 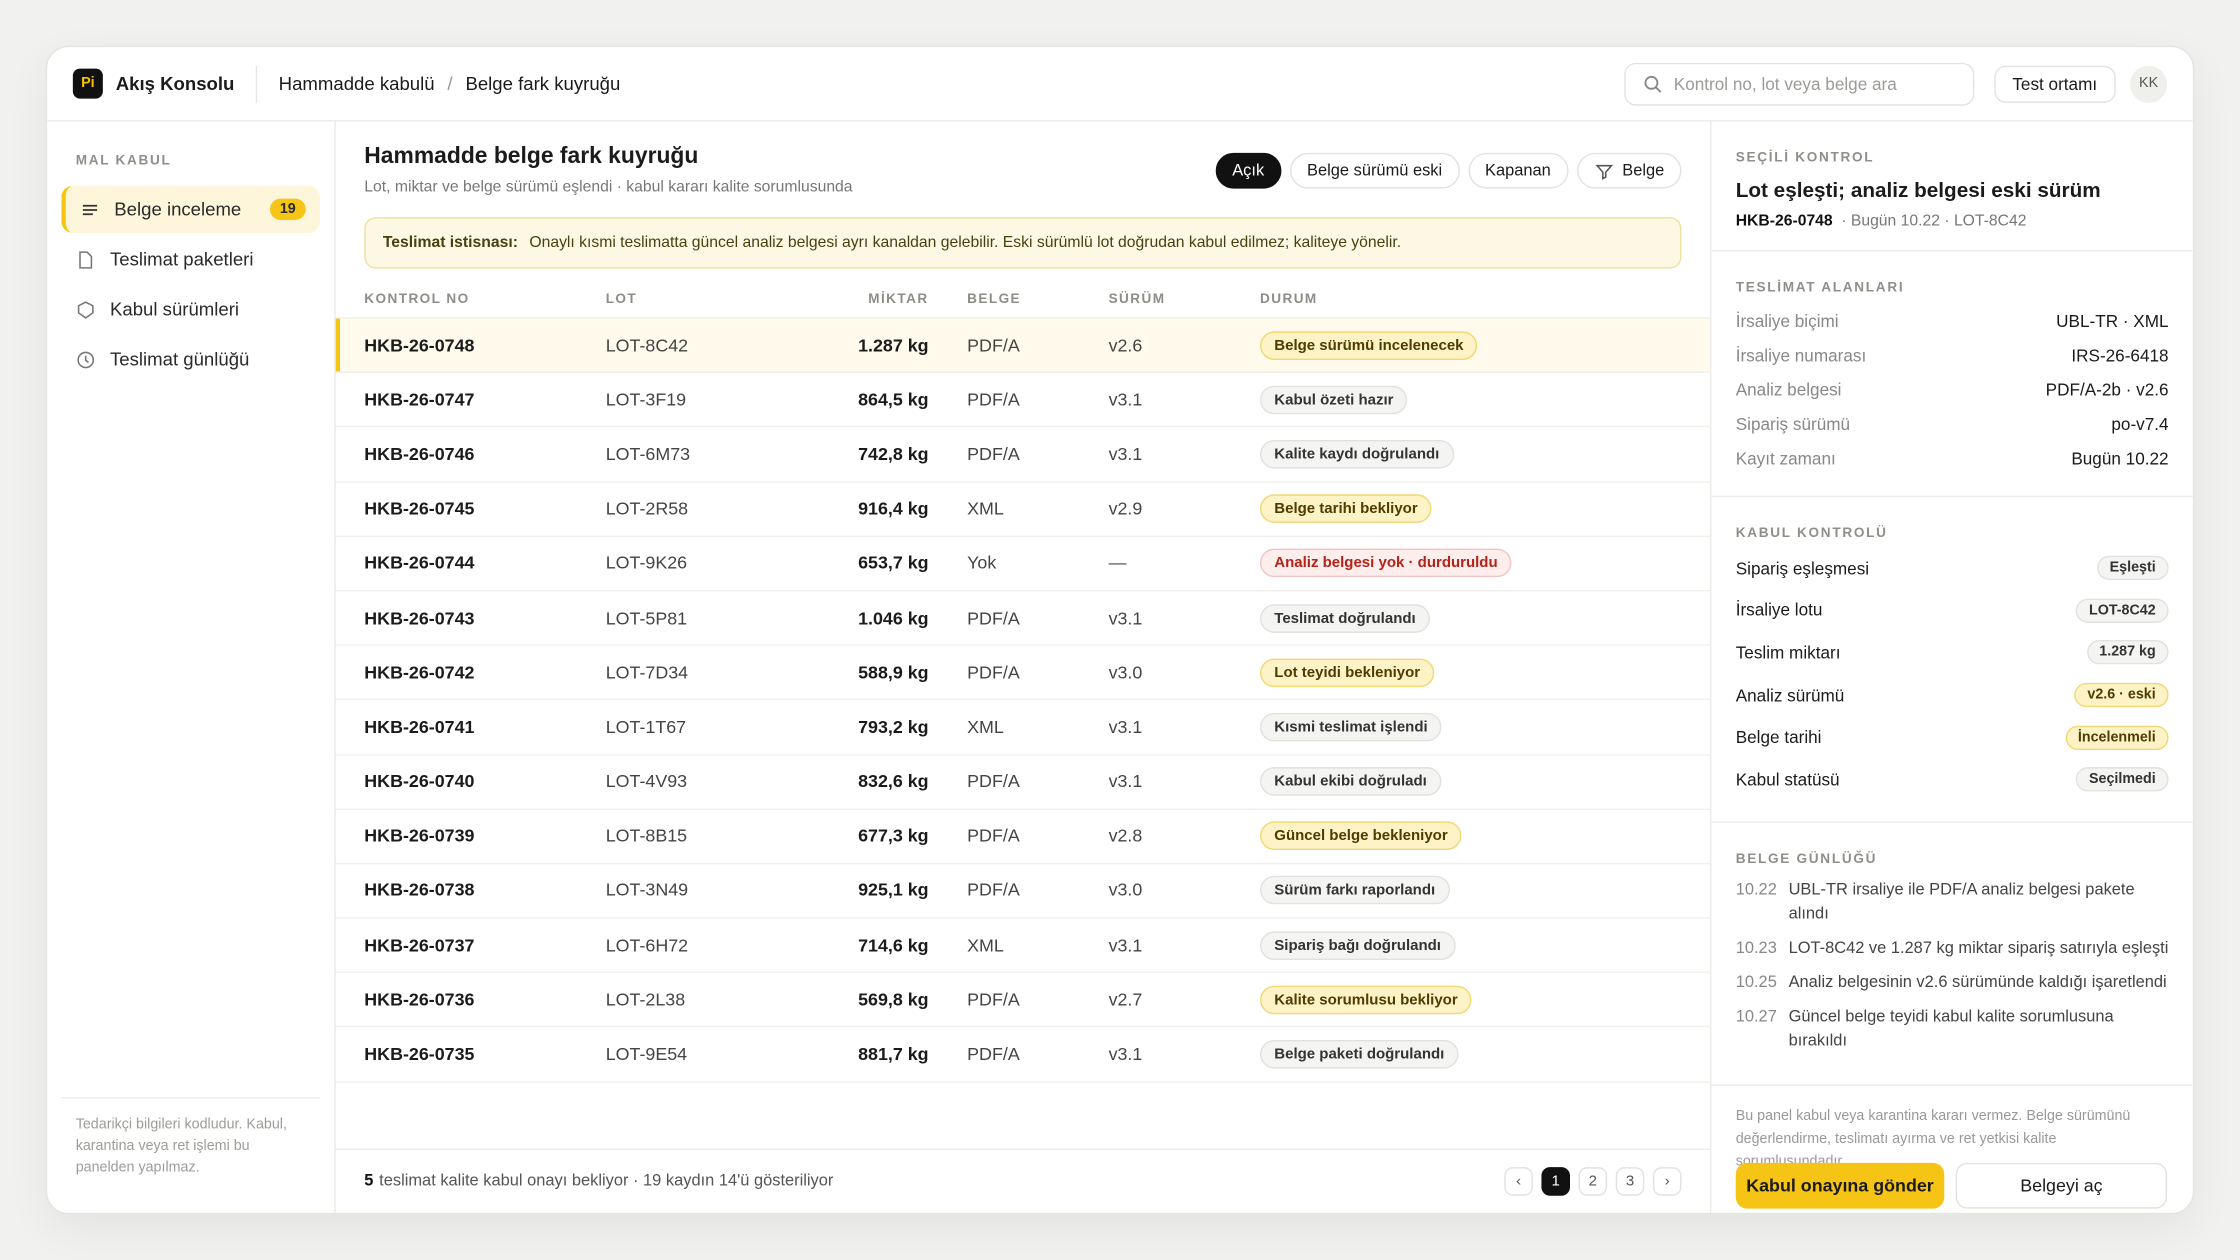 I want to click on nav-item: Belge inceleme 19, so click(x=190, y=209).